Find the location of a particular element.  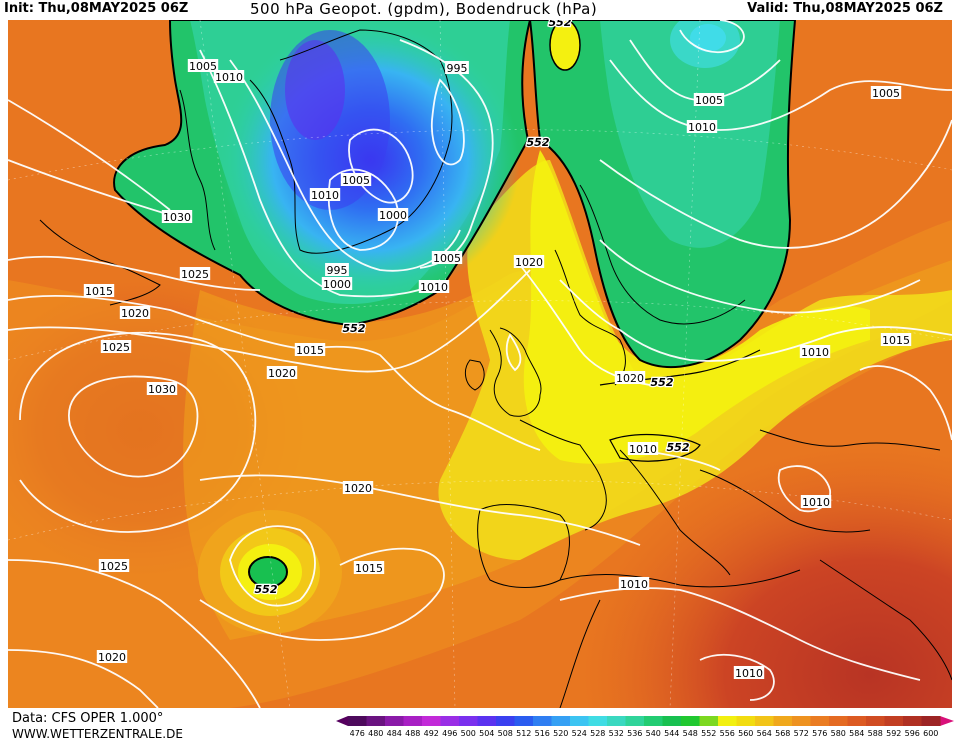

legend-tick-label: 580 is located at coordinates (838, 733).